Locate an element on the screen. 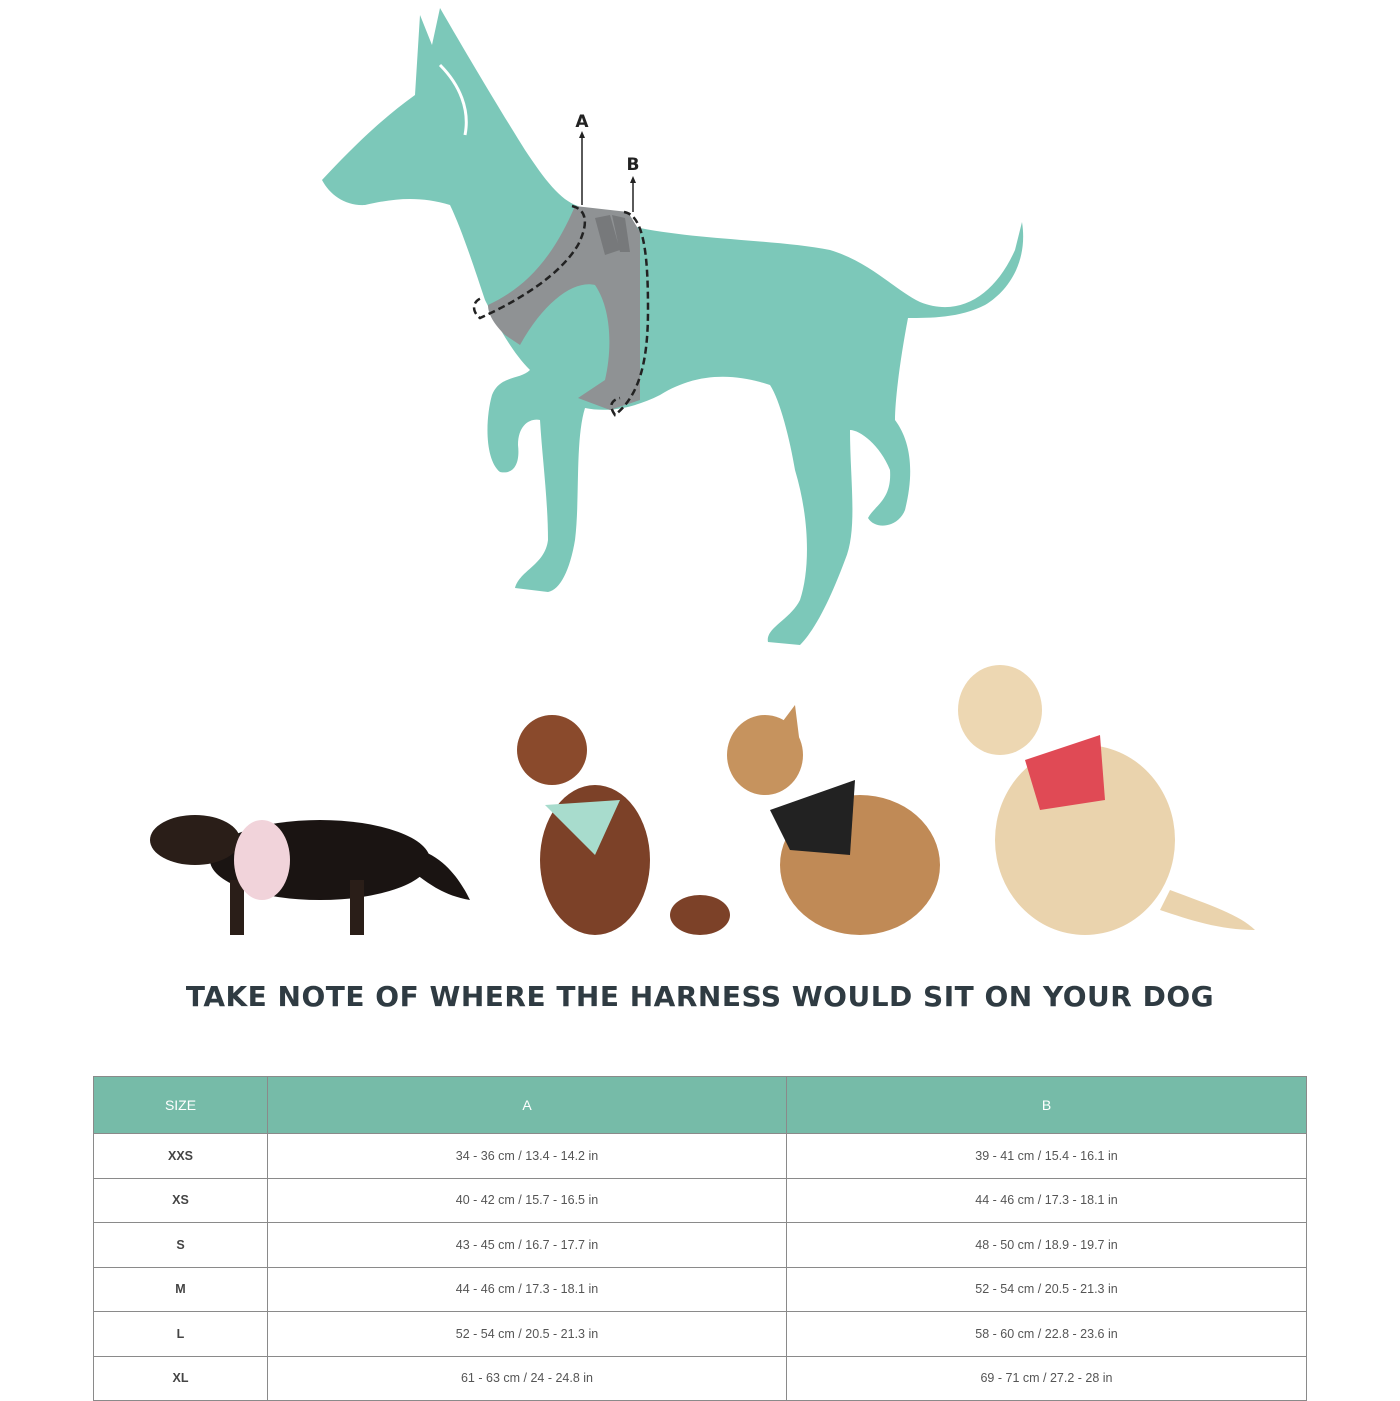  label-b: B is located at coordinates (633, 165).